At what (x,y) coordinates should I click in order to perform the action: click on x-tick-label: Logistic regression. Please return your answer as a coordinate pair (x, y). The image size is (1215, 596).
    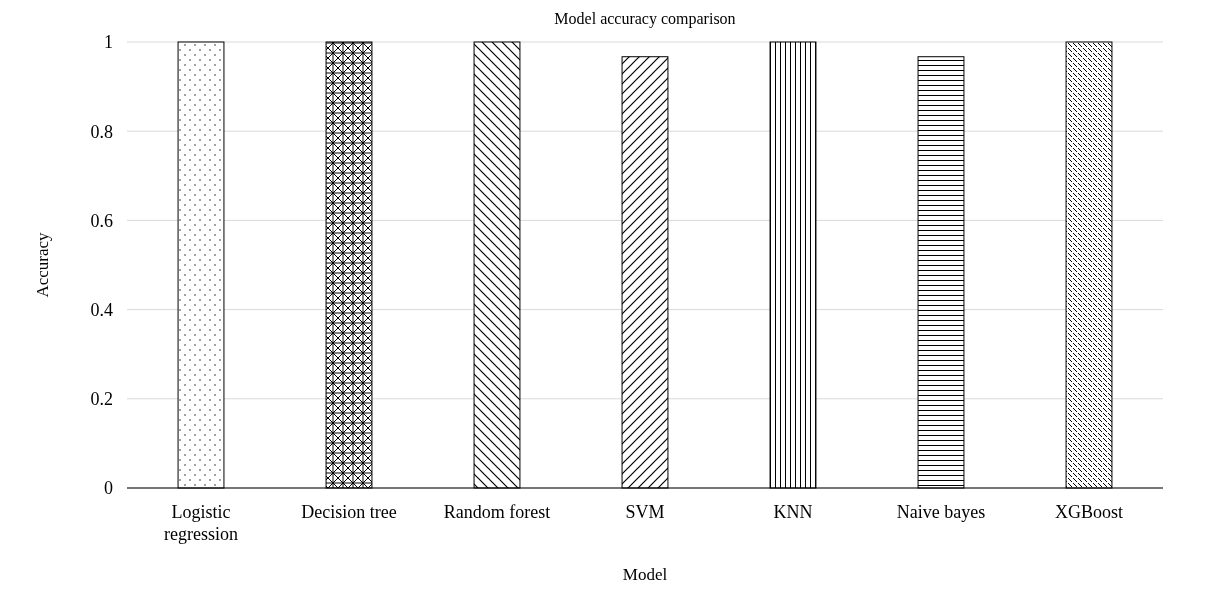
    Looking at the image, I should click on (201, 523).